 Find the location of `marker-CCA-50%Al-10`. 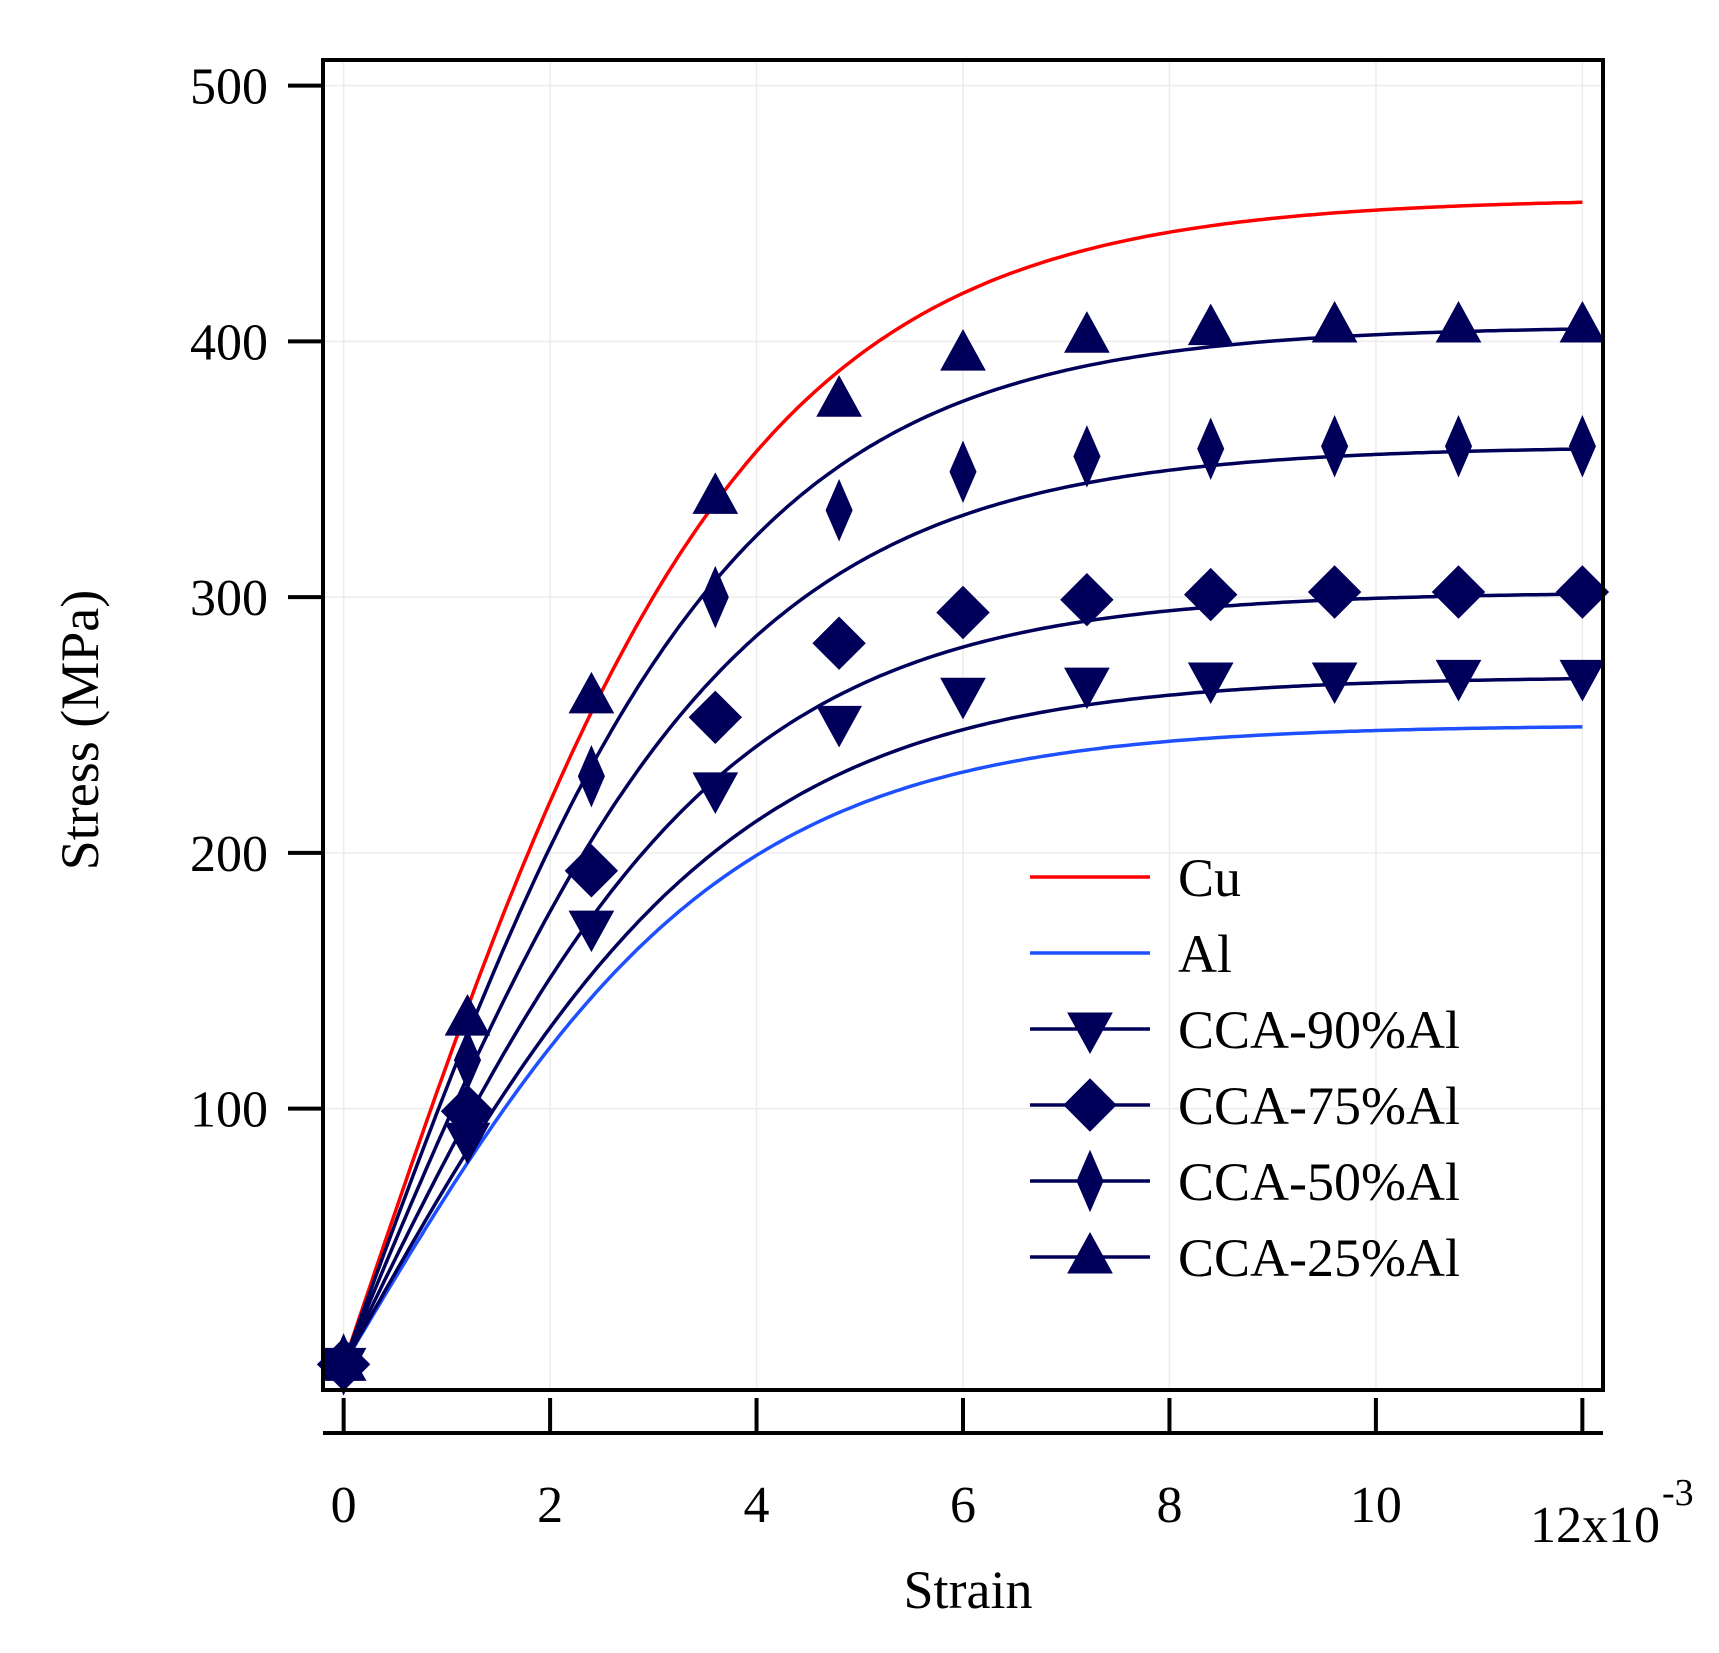

marker-CCA-50%Al-10 is located at coordinates (1582, 446).